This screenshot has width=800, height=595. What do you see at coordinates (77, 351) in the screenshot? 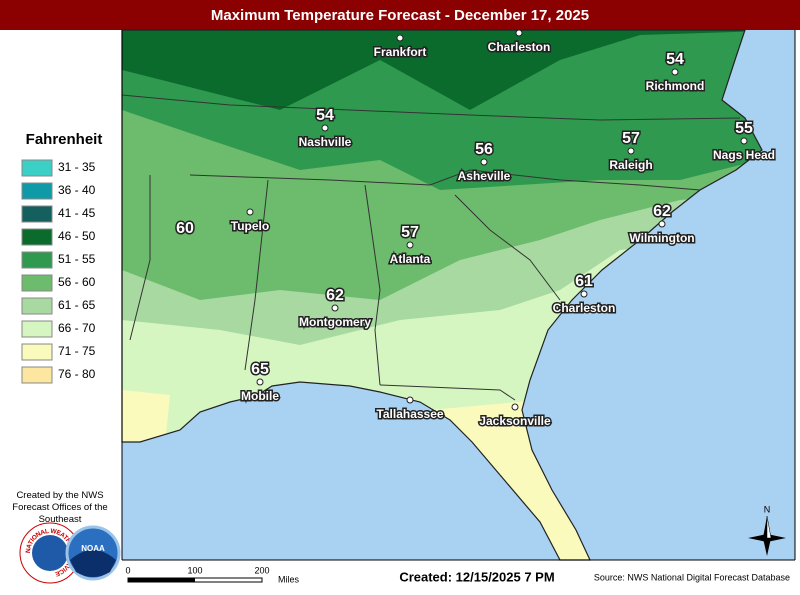
I see `legend-label: 71 - 75` at bounding box center [77, 351].